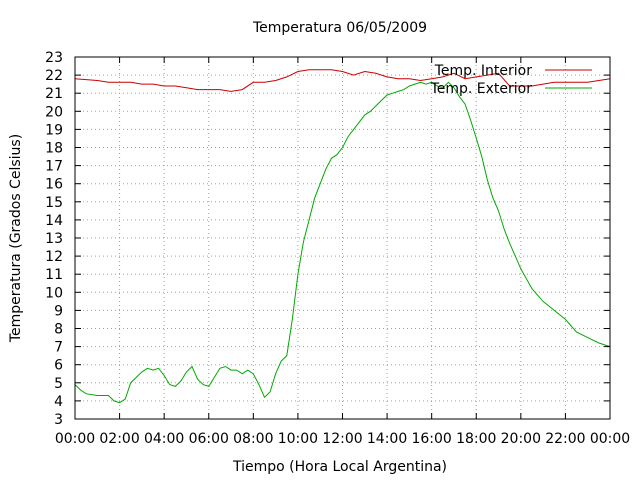 The height and width of the screenshot is (480, 640). Describe the element at coordinates (54, 221) in the screenshot. I see `y-tick-label: 14` at that location.